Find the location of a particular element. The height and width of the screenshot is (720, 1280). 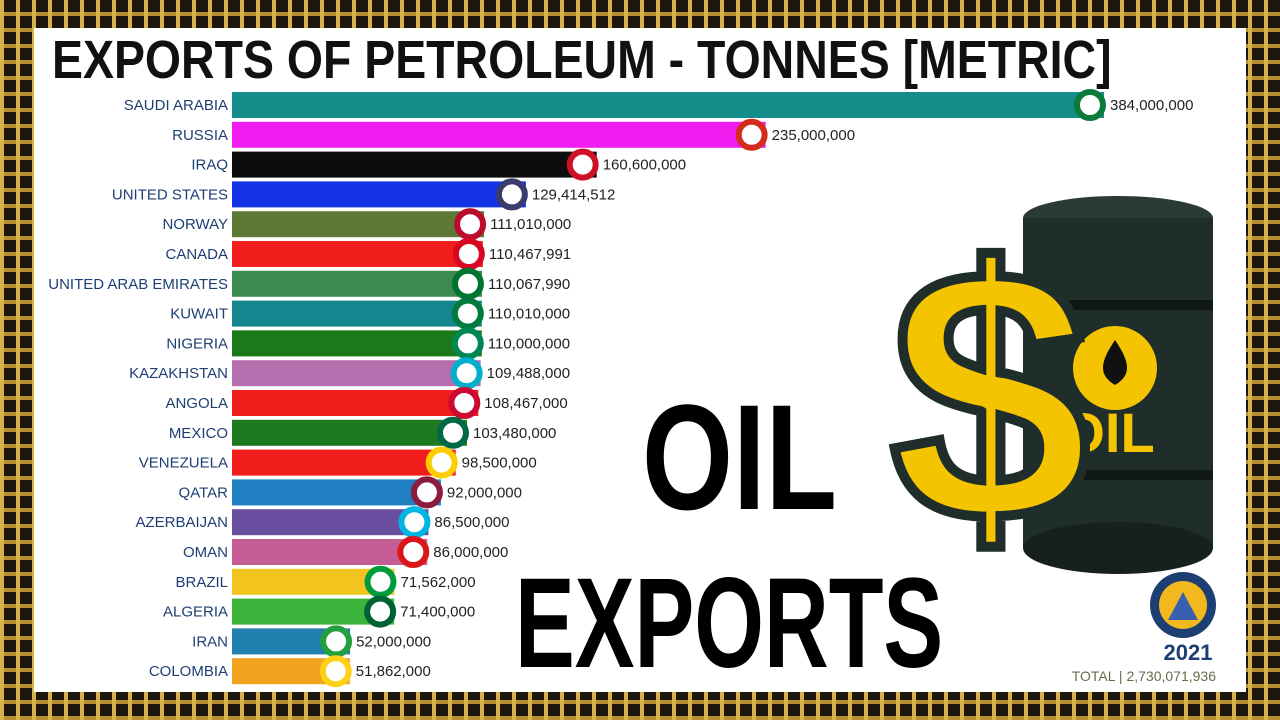

category-label: KAZAKHSTAN is located at coordinates (178, 373).